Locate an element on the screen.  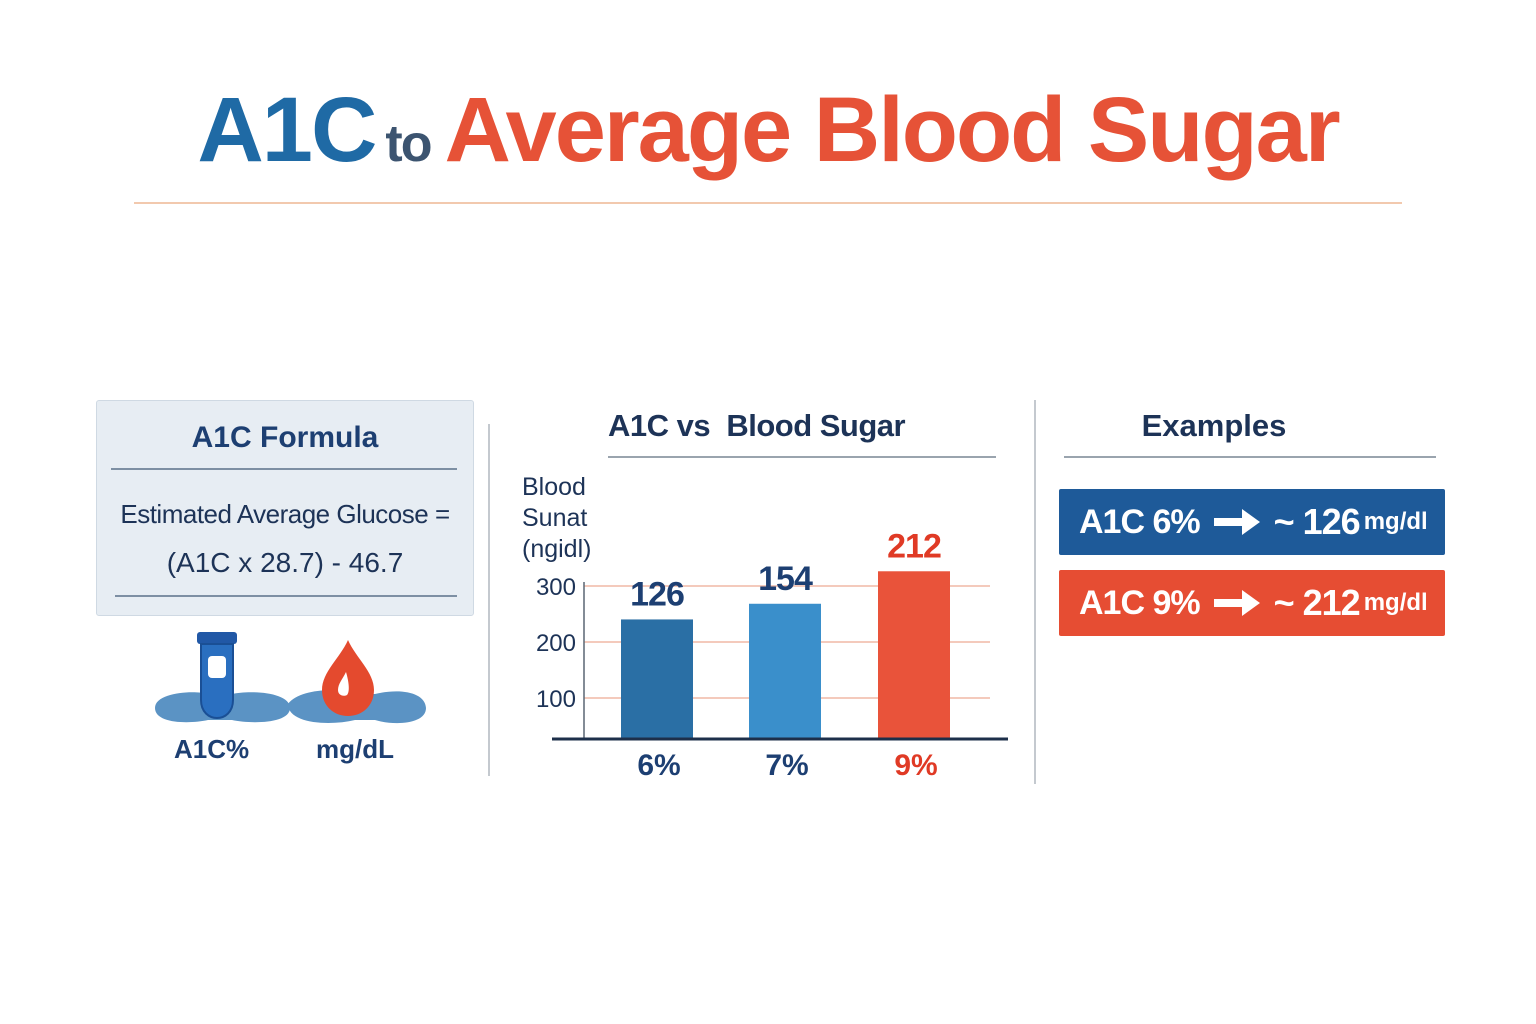
title-average-blood-sugar: Average Blood Sugar is located at coordinates (892, 130).